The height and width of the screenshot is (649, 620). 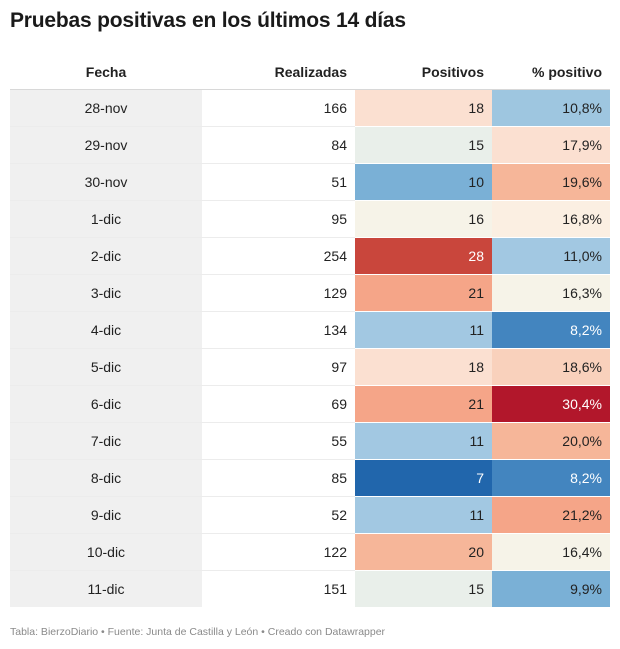 I want to click on table-row: 6-dic 69 21 30,4%, so click(x=310, y=404).